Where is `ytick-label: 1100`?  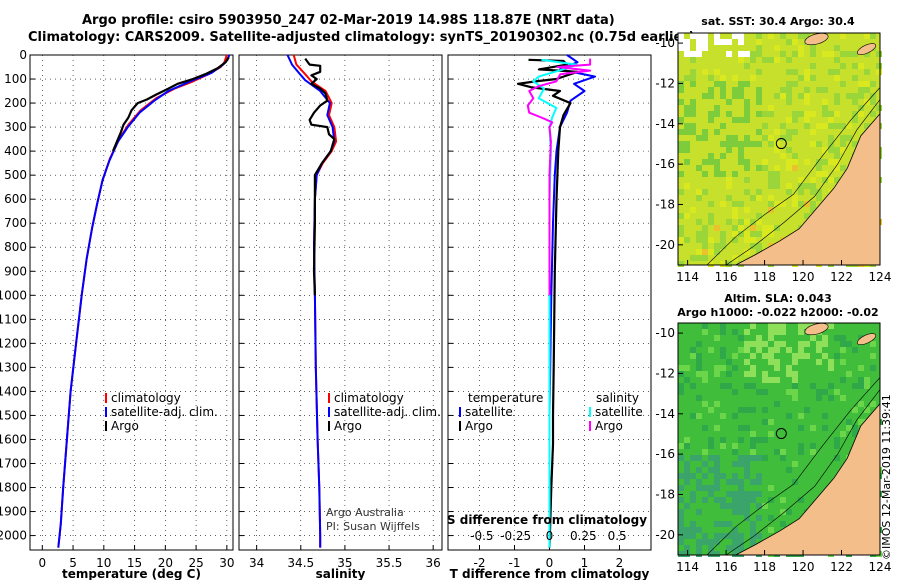
ytick-label: 1100 is located at coordinates (13, 319).